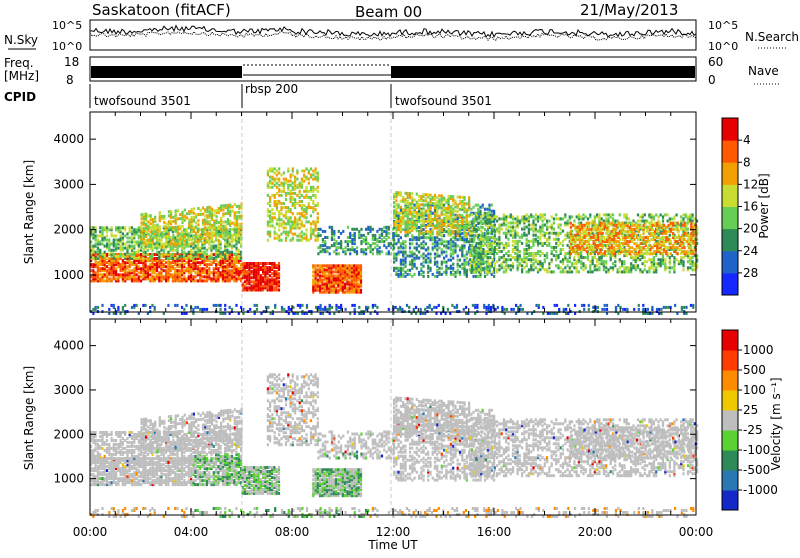 This screenshot has height=558, width=800. What do you see at coordinates (772, 37) in the screenshot?
I see `nsearch-label: N.Search` at bounding box center [772, 37].